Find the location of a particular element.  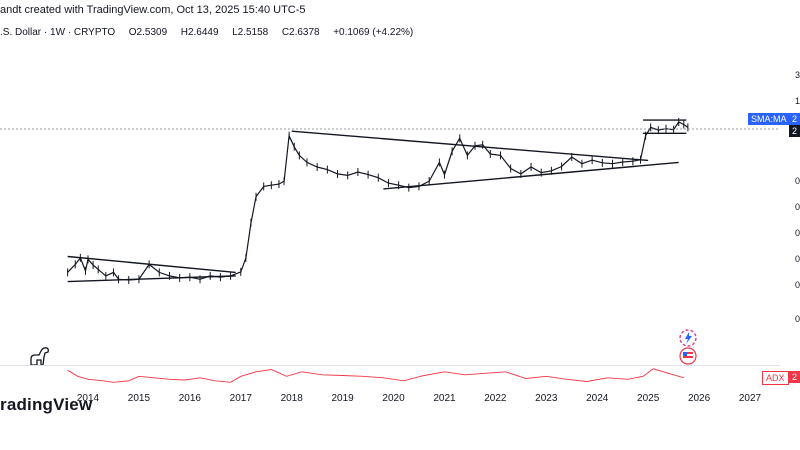

ohlc-close: C2.6378 is located at coordinates (300, 32).